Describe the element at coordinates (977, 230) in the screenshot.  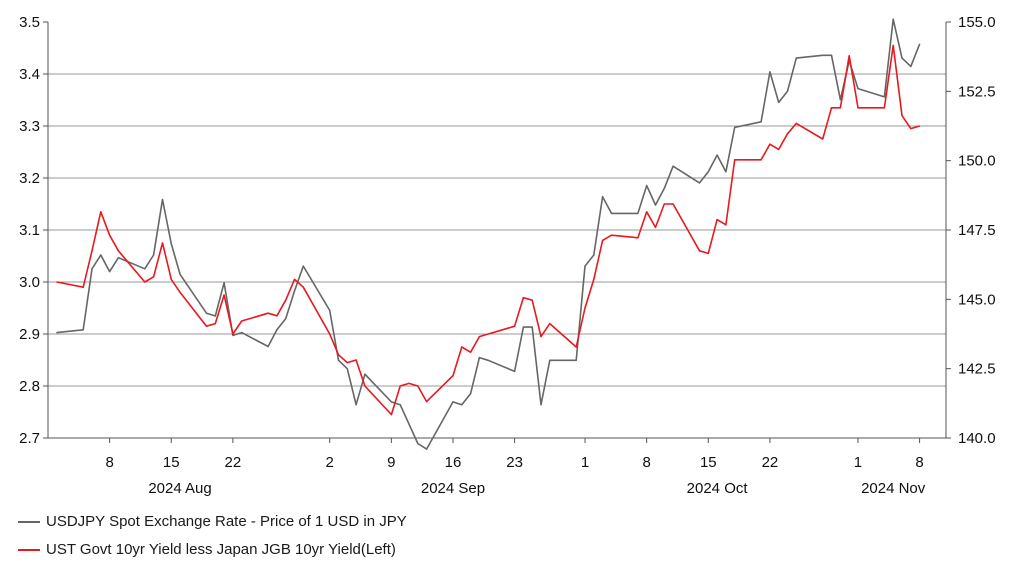
I see `y-right-tick-label: 147.5` at that location.